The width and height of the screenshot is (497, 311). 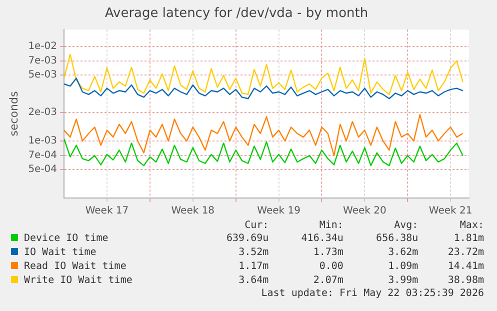 What do you see at coordinates (465, 267) in the screenshot?
I see `text: 14.41m` at bounding box center [465, 267].